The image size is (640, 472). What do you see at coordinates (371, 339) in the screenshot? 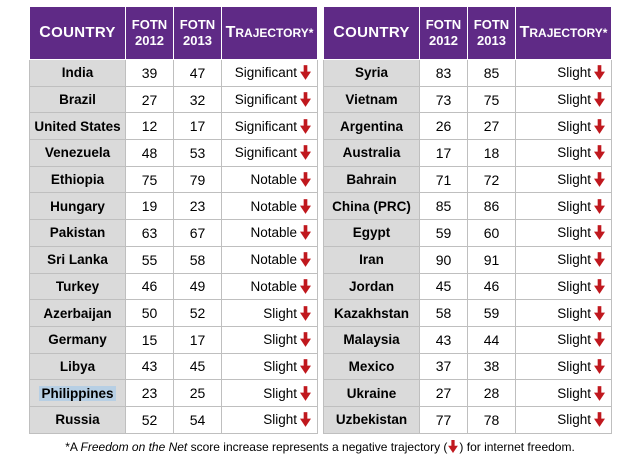
I see `country-cell: Malaysia` at bounding box center [371, 339].